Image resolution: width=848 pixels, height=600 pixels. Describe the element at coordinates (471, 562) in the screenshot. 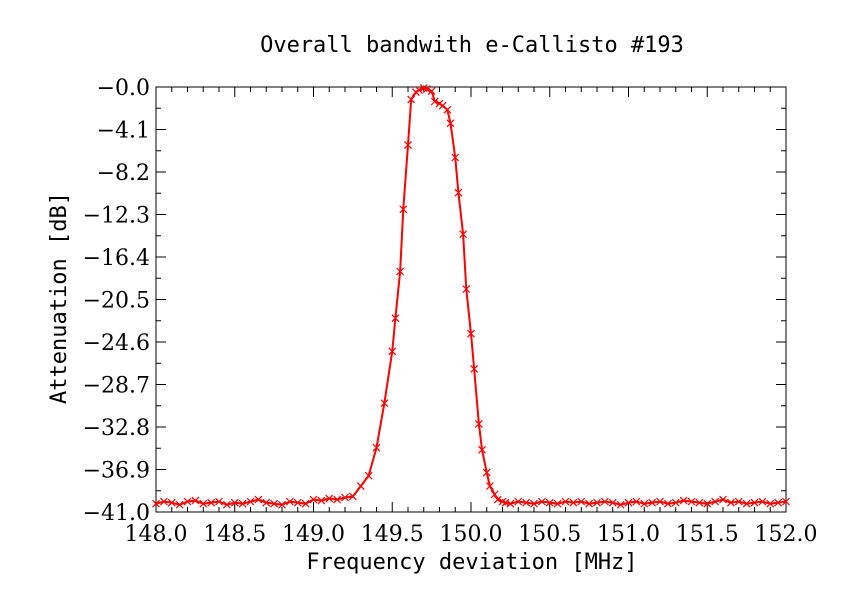

I see `x-axis-label: Frequency deviation [MHz]` at that location.